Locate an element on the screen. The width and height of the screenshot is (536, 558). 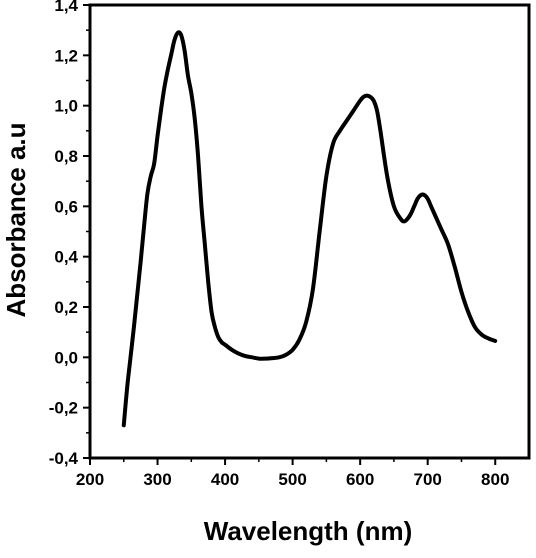
x-tick-label: 400 is located at coordinates (225, 479).